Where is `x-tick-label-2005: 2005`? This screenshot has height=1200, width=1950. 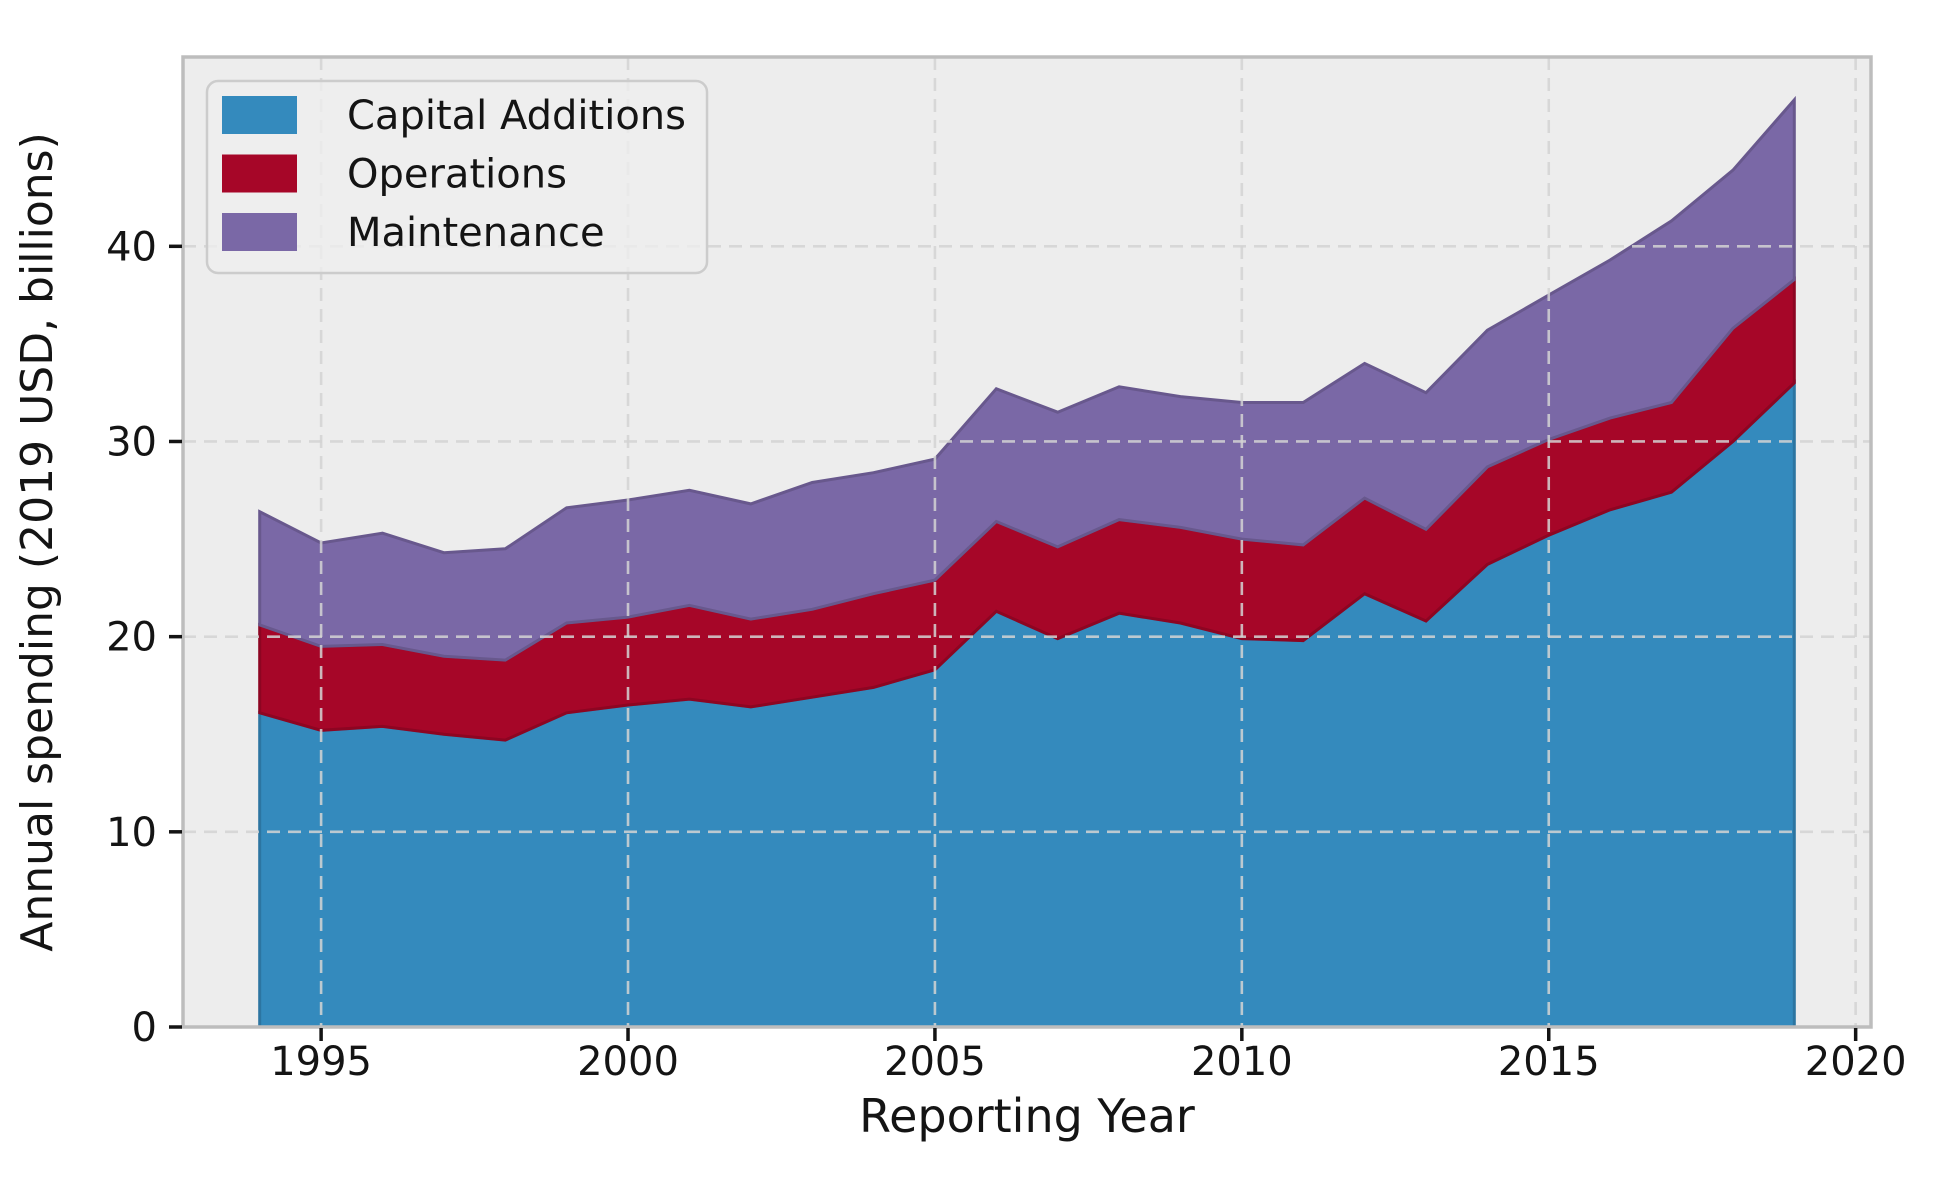
x-tick-label-2005: 2005 is located at coordinates (935, 1062).